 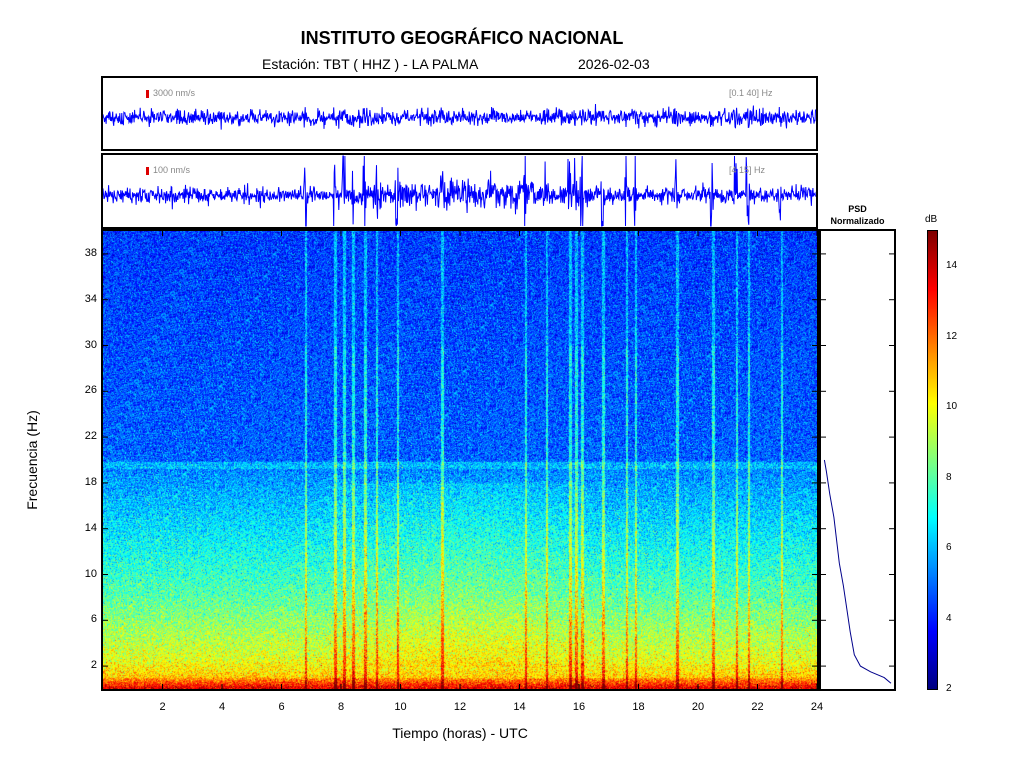 I want to click on x-tick-label: 6, so click(x=281, y=707).